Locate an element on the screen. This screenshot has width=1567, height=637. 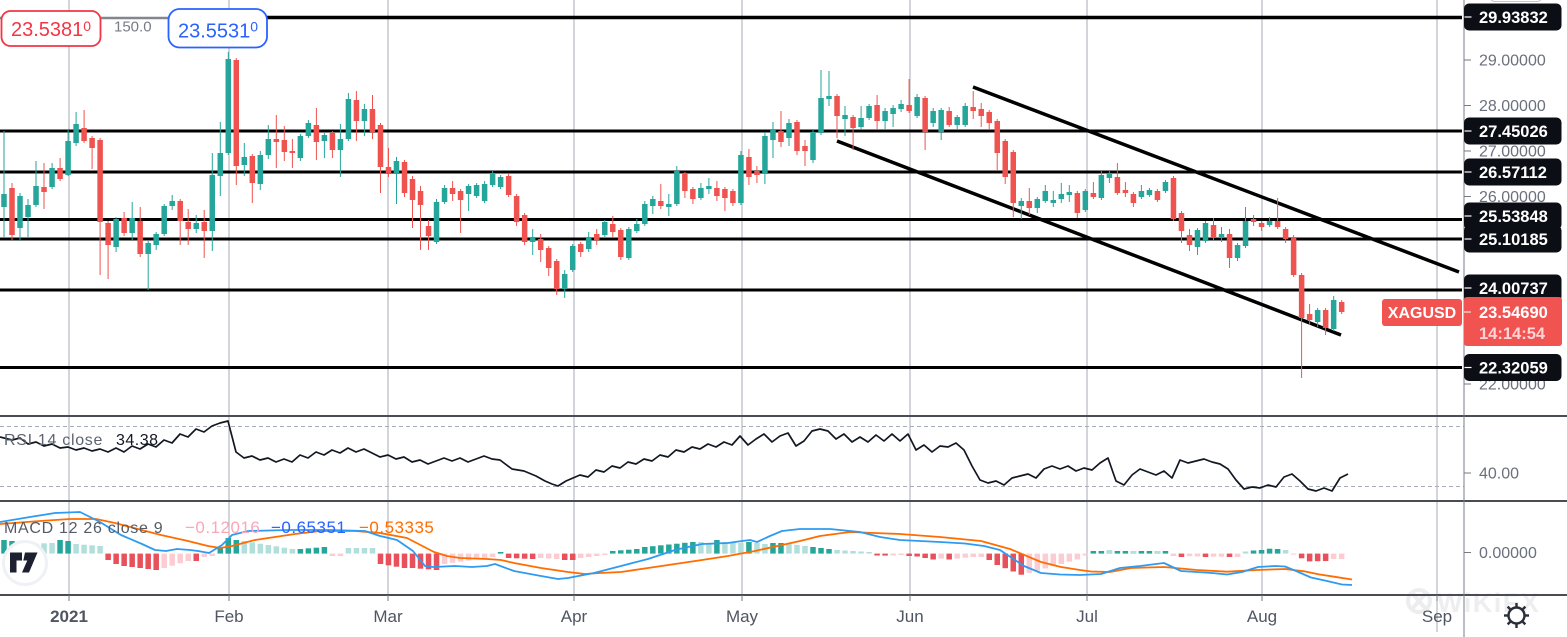
svg-text: 28.00000 is located at coordinates (1512, 106).